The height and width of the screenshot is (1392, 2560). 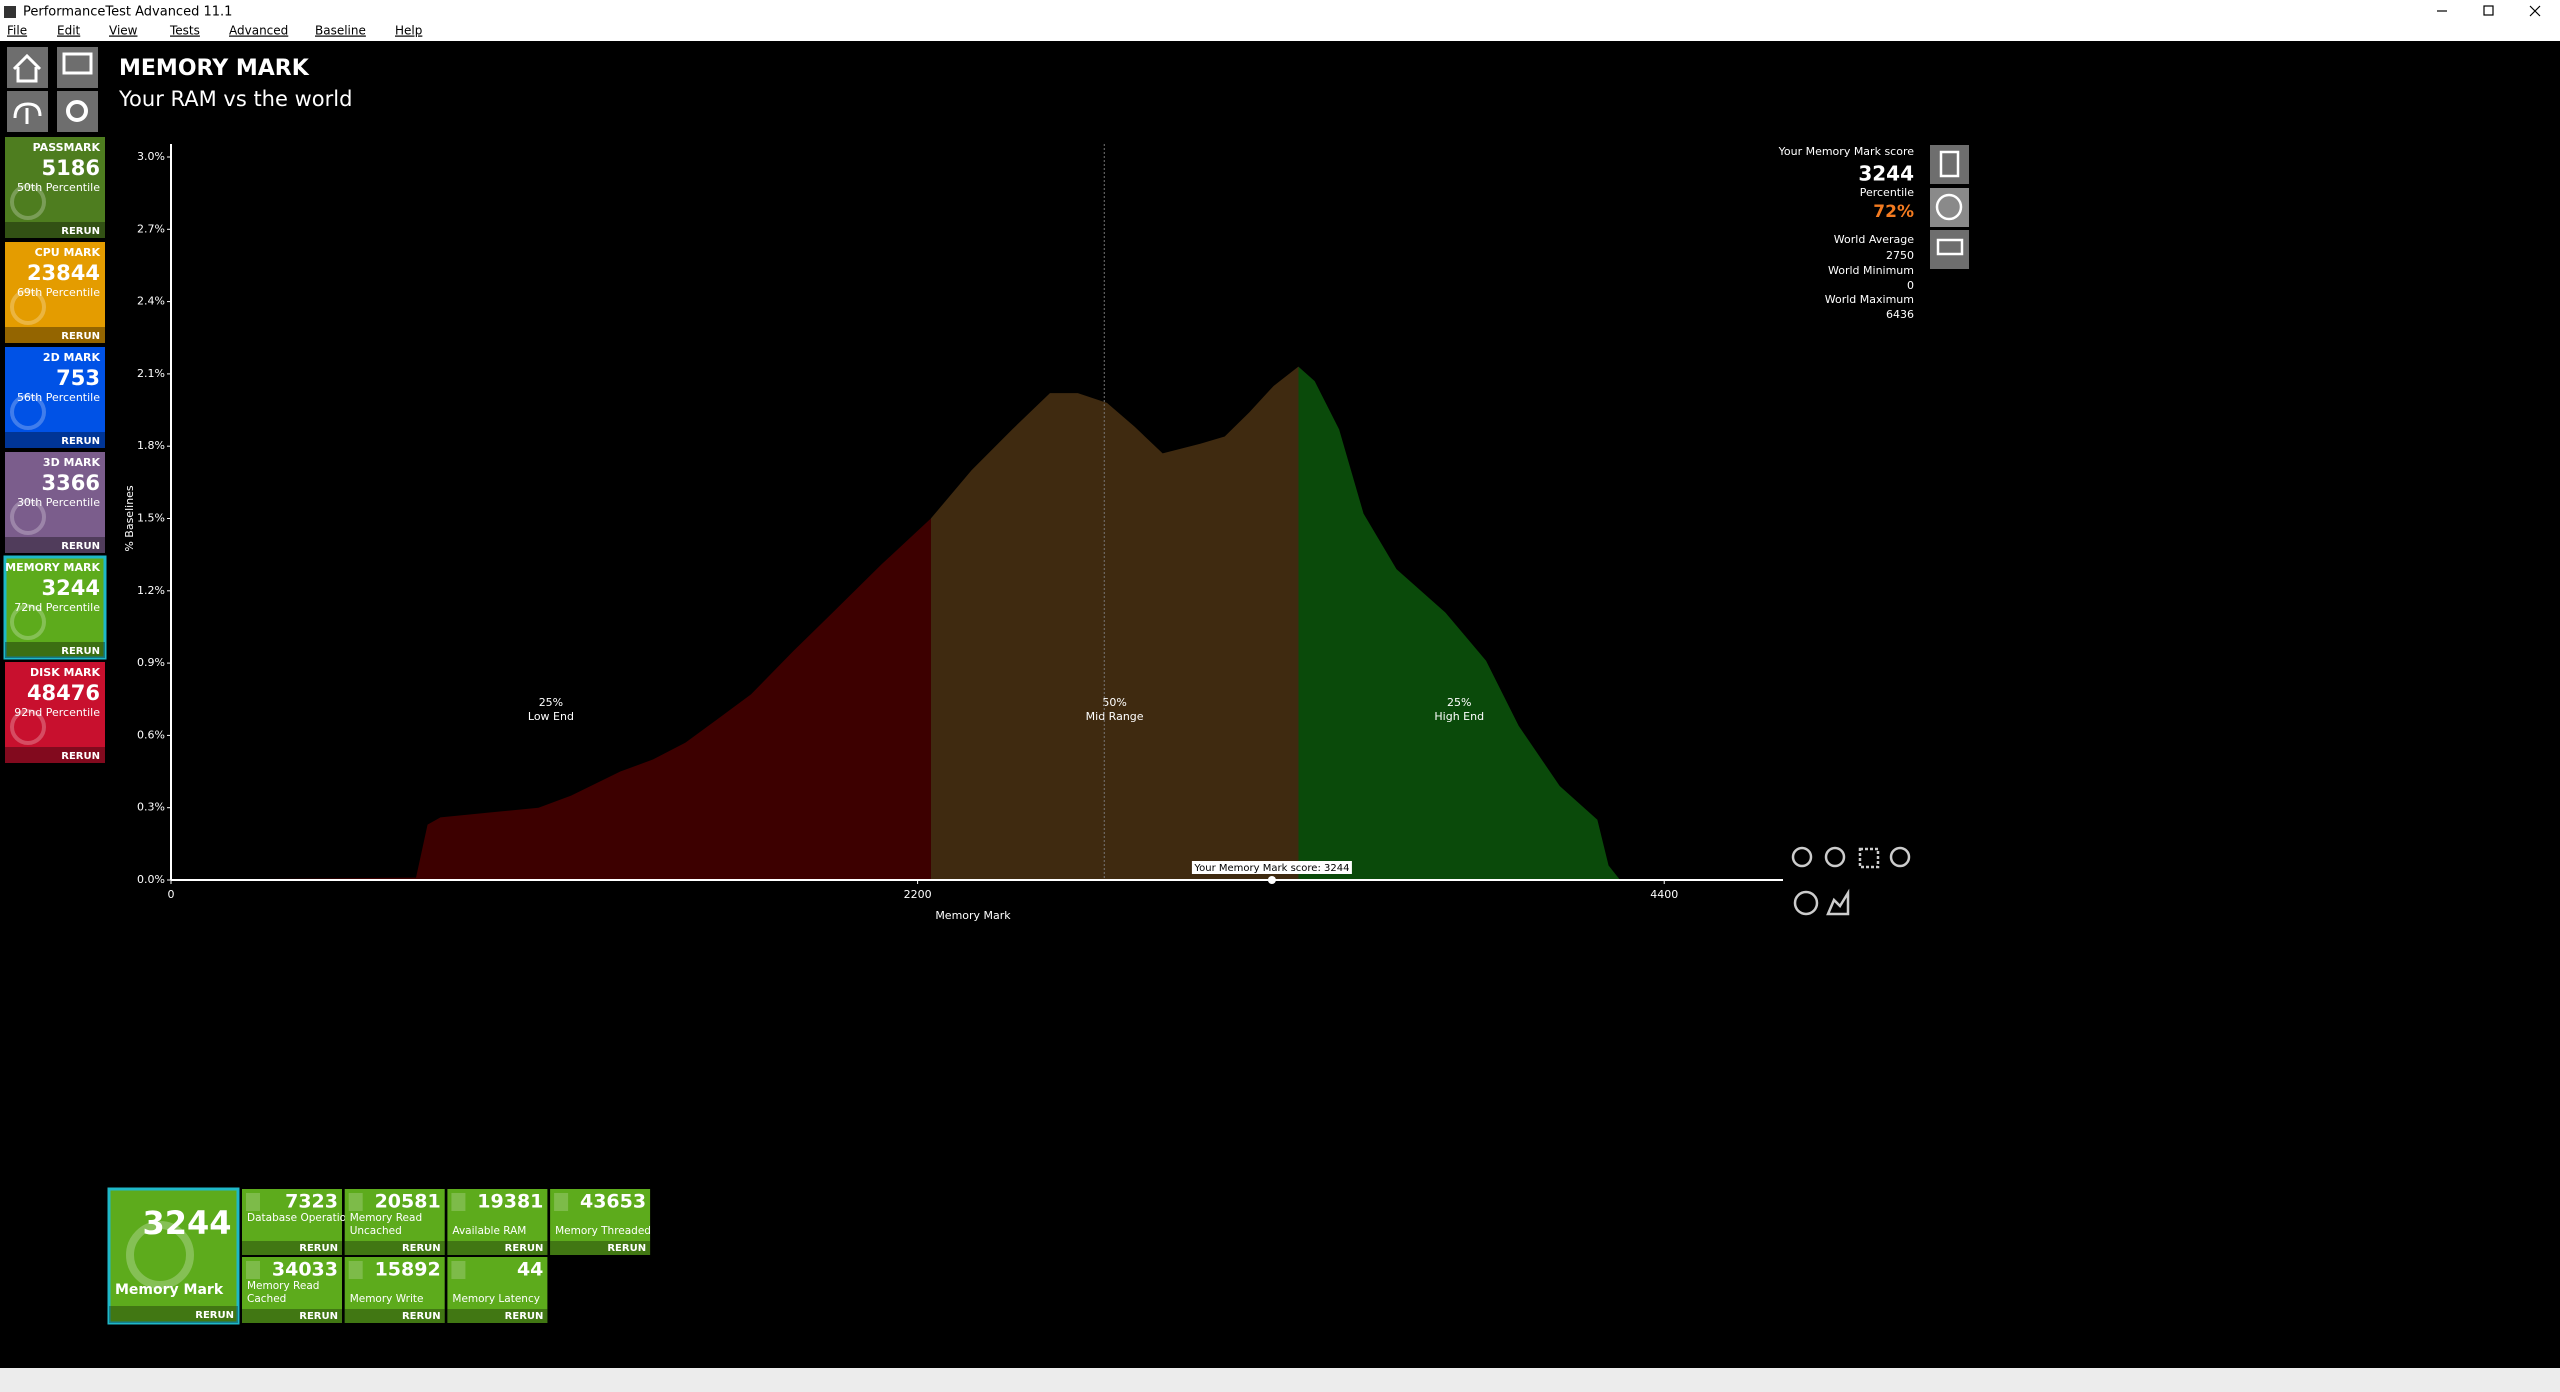 What do you see at coordinates (77, 63) in the screenshot?
I see `monitor-icon` at bounding box center [77, 63].